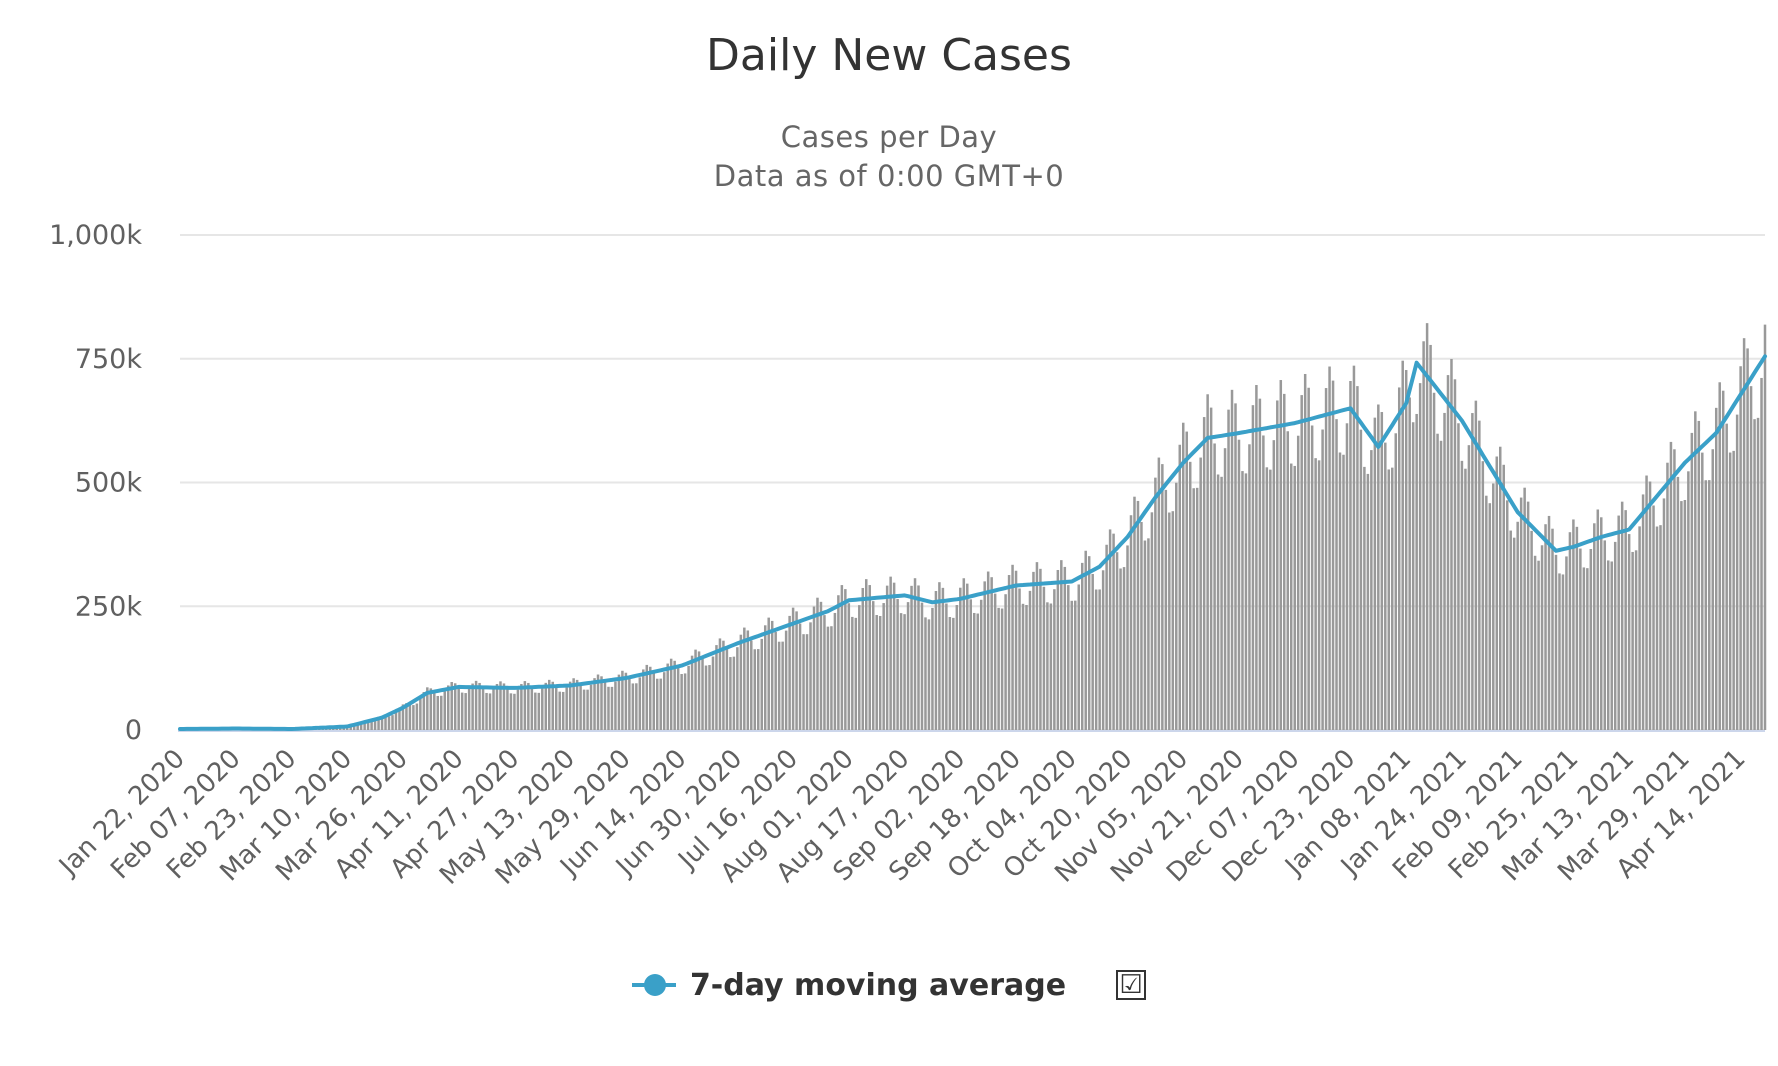 This screenshot has width=1778, height=1066. Describe the element at coordinates (109, 483) in the screenshot. I see `y-tick-label: 500k` at that location.